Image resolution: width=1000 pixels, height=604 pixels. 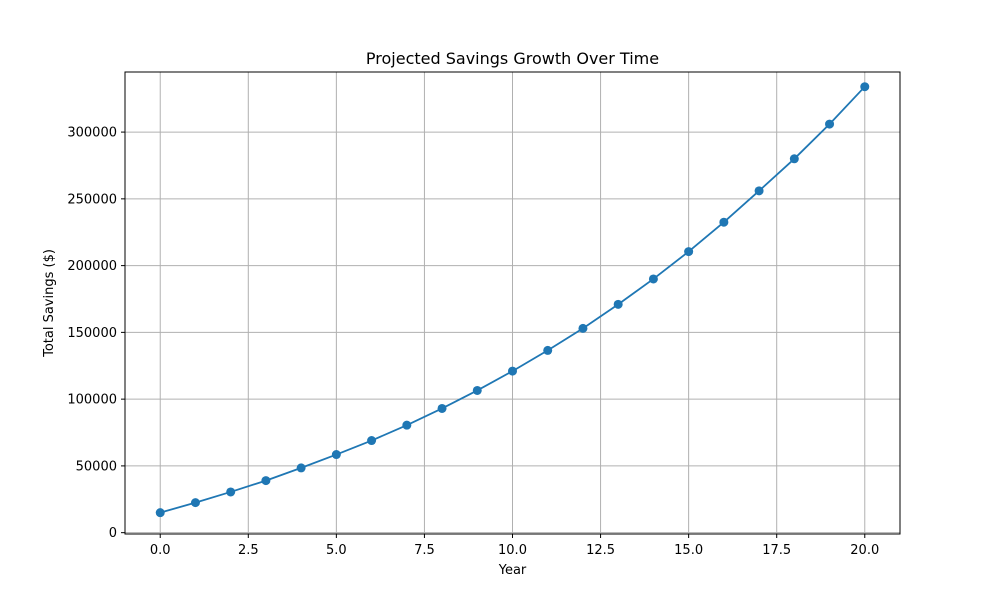 I want to click on y-tick-label: 150000, so click(x=92, y=333).